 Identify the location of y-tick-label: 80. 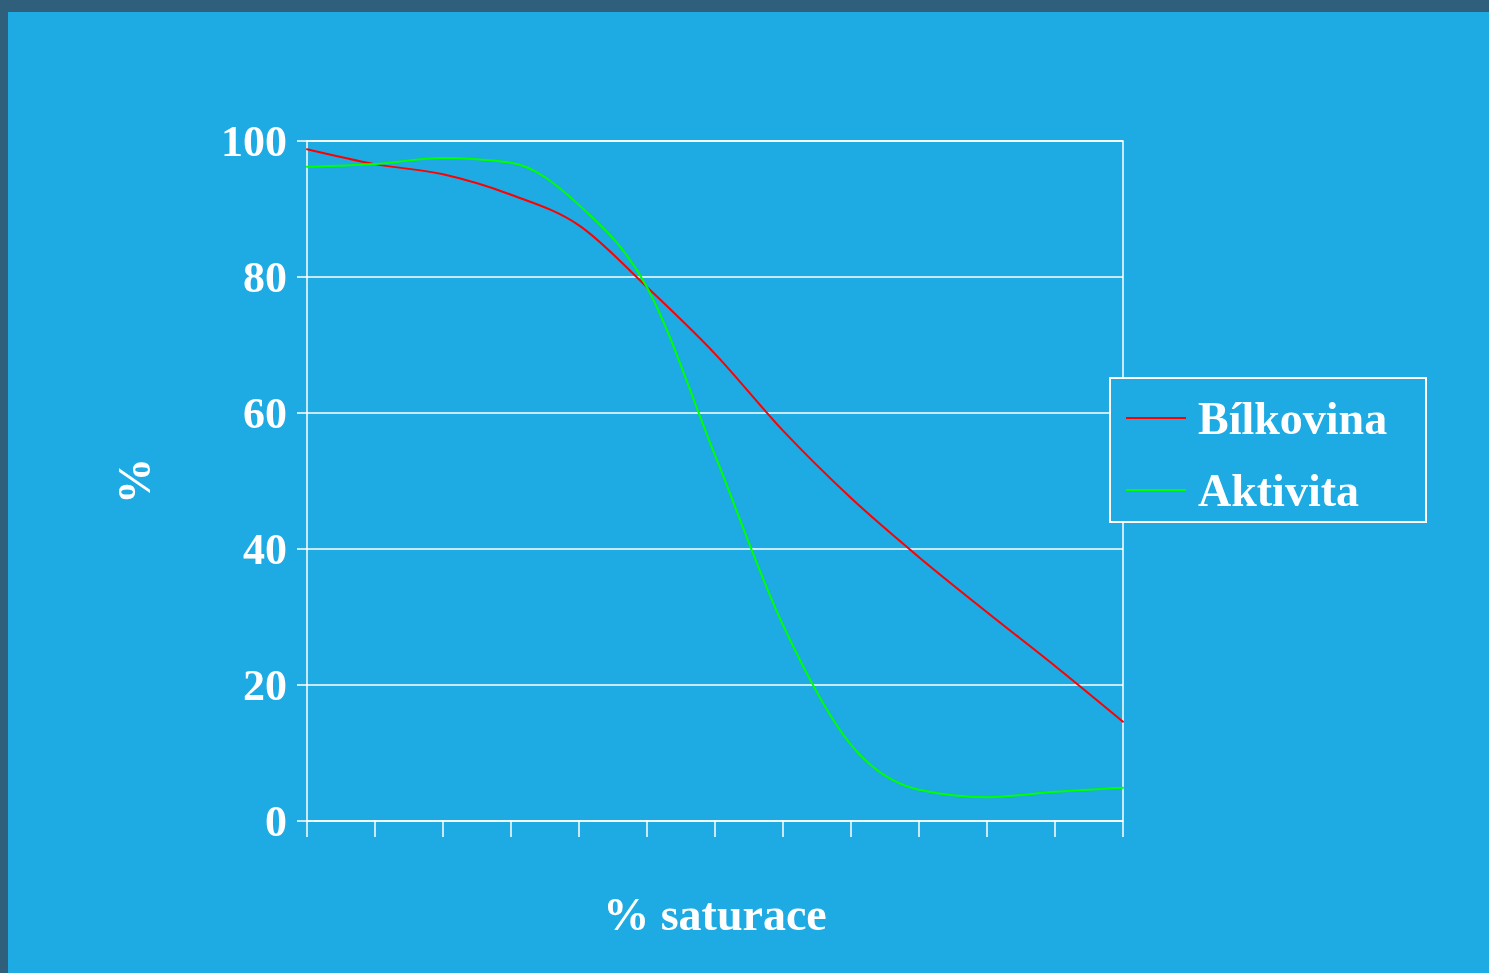
(265, 278).